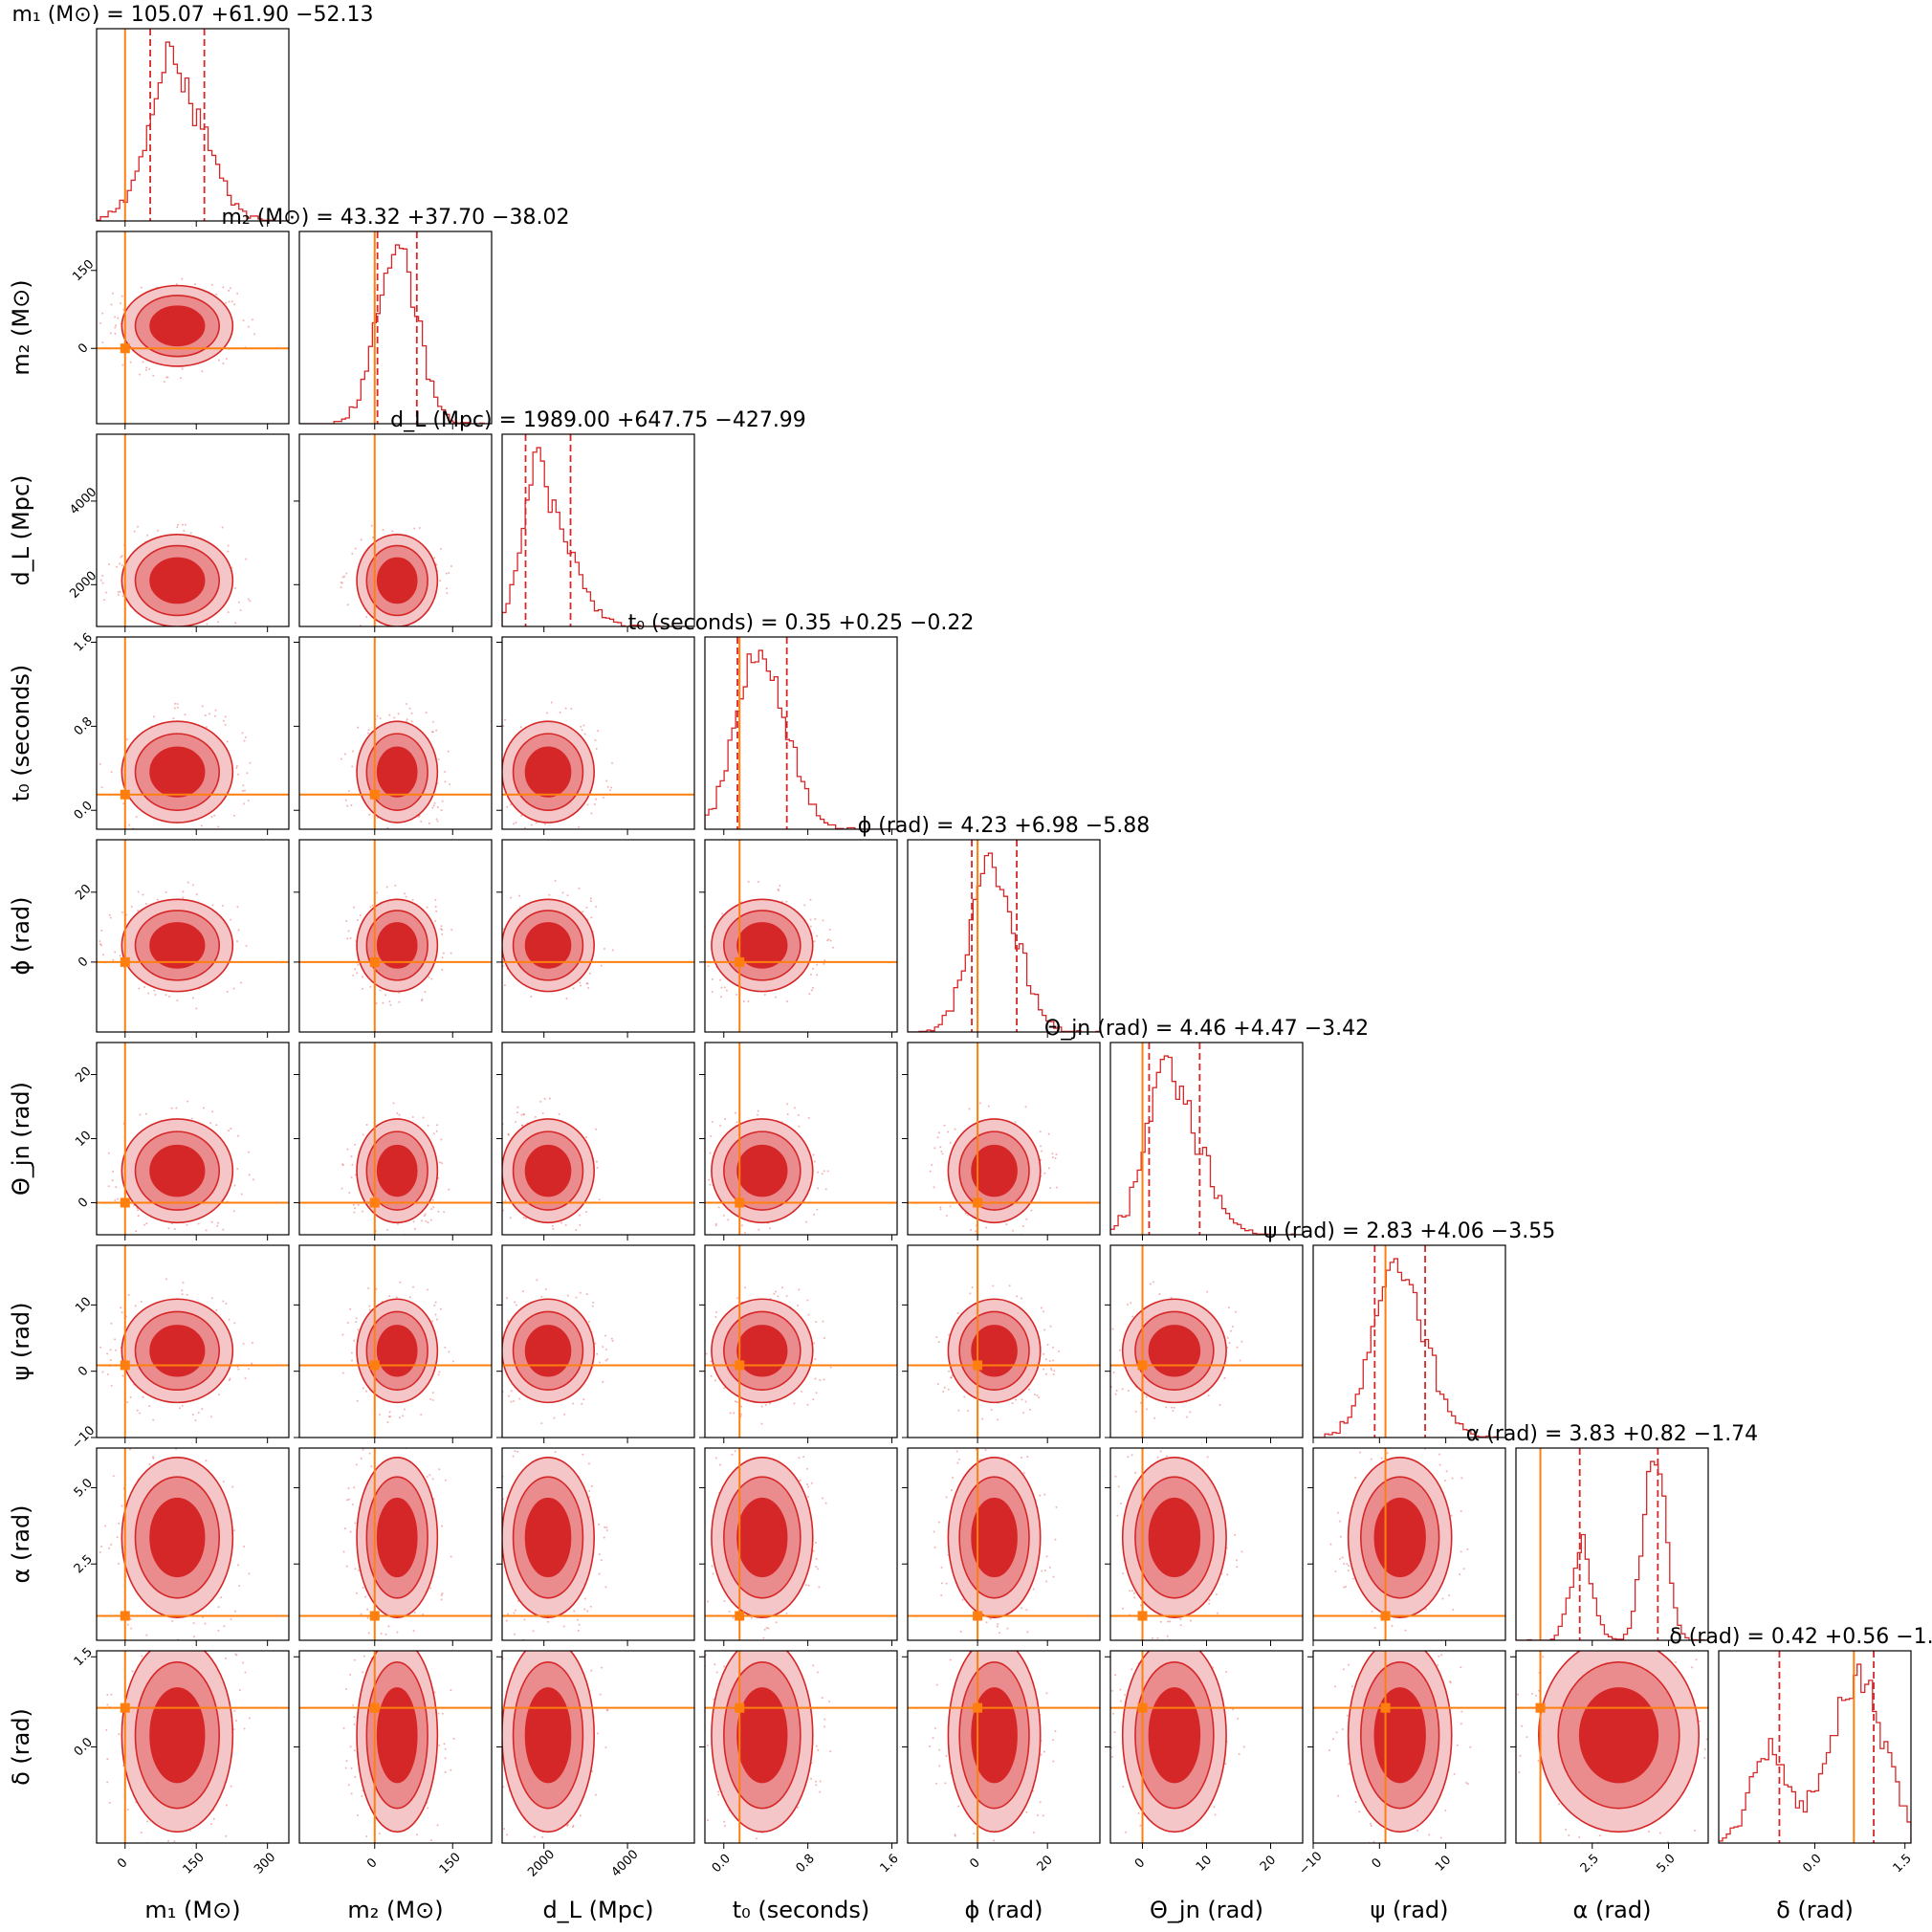 This screenshot has width=1932, height=1932. Describe the element at coordinates (1815, 1753) in the screenshot. I see `histogram-delta` at that location.